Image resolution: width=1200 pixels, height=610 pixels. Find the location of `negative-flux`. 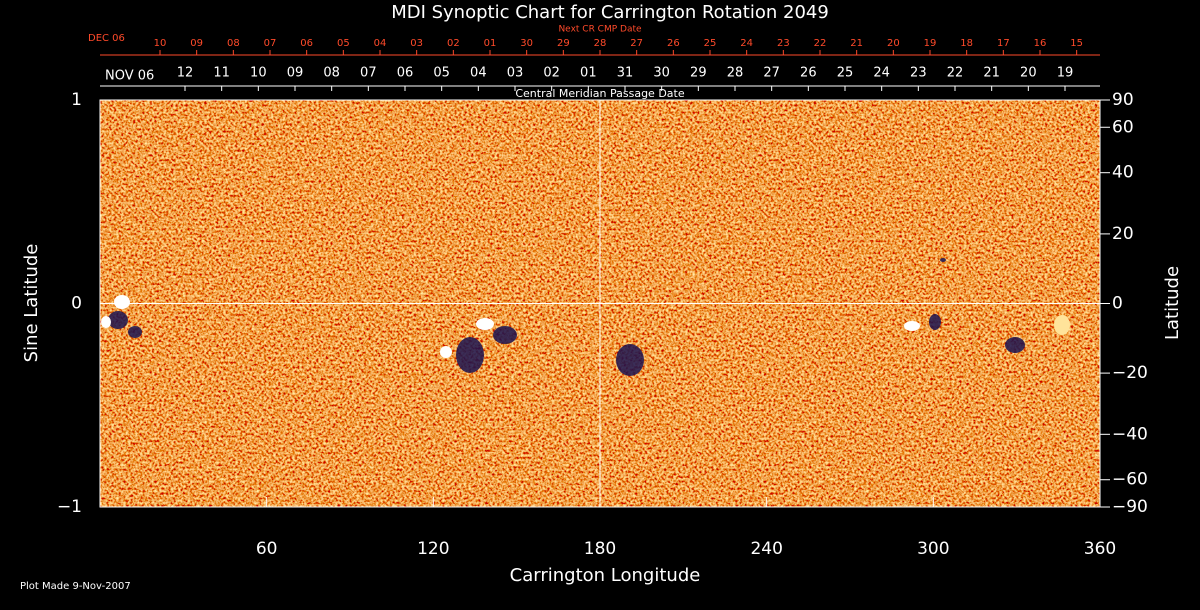

negative-flux is located at coordinates (566, 317).